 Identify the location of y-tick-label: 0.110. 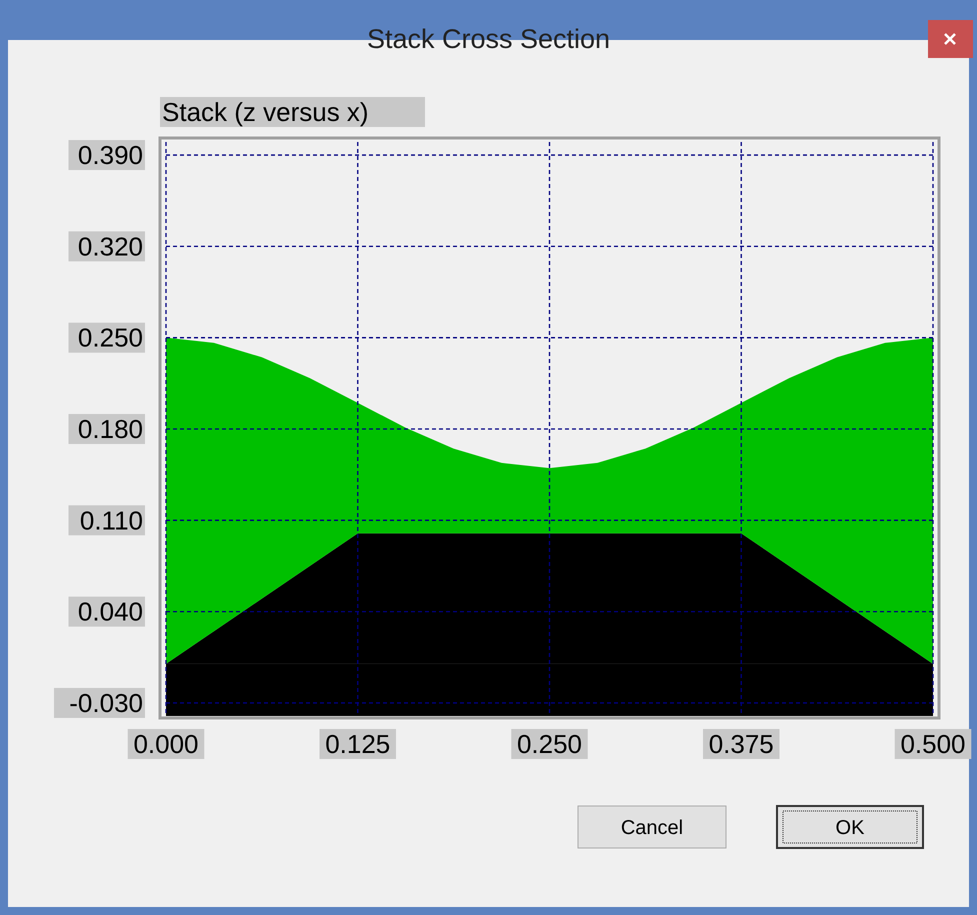
(111, 520).